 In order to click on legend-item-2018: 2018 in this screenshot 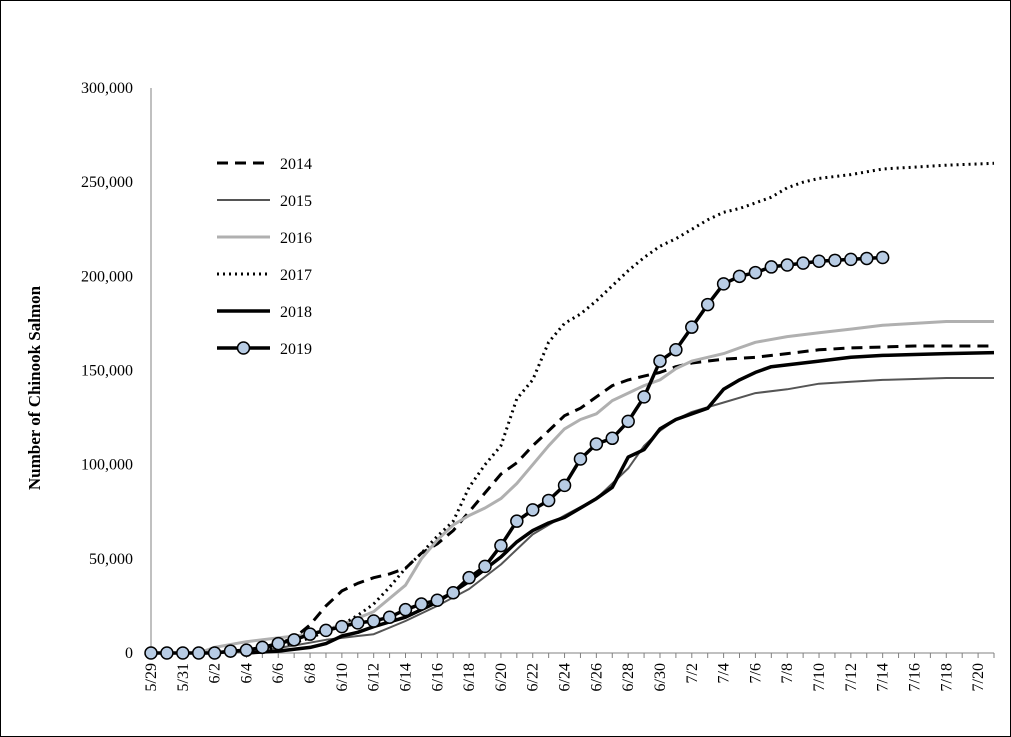, I will do `click(264, 312)`.